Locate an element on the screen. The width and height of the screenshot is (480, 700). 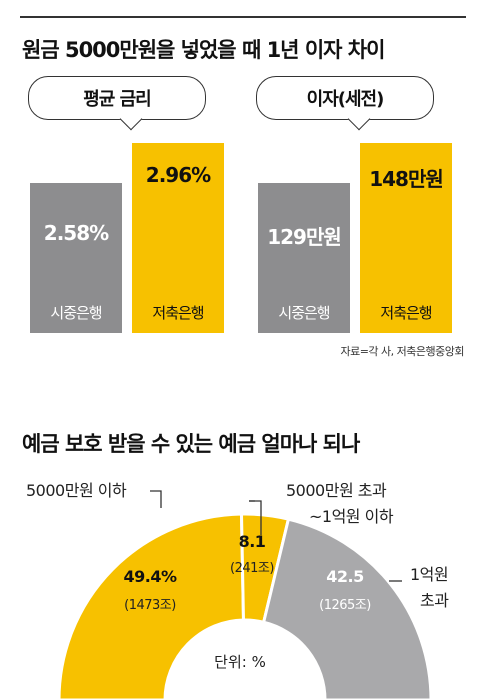
slice-amount-50m-100m: (241조) is located at coordinates (252, 568).